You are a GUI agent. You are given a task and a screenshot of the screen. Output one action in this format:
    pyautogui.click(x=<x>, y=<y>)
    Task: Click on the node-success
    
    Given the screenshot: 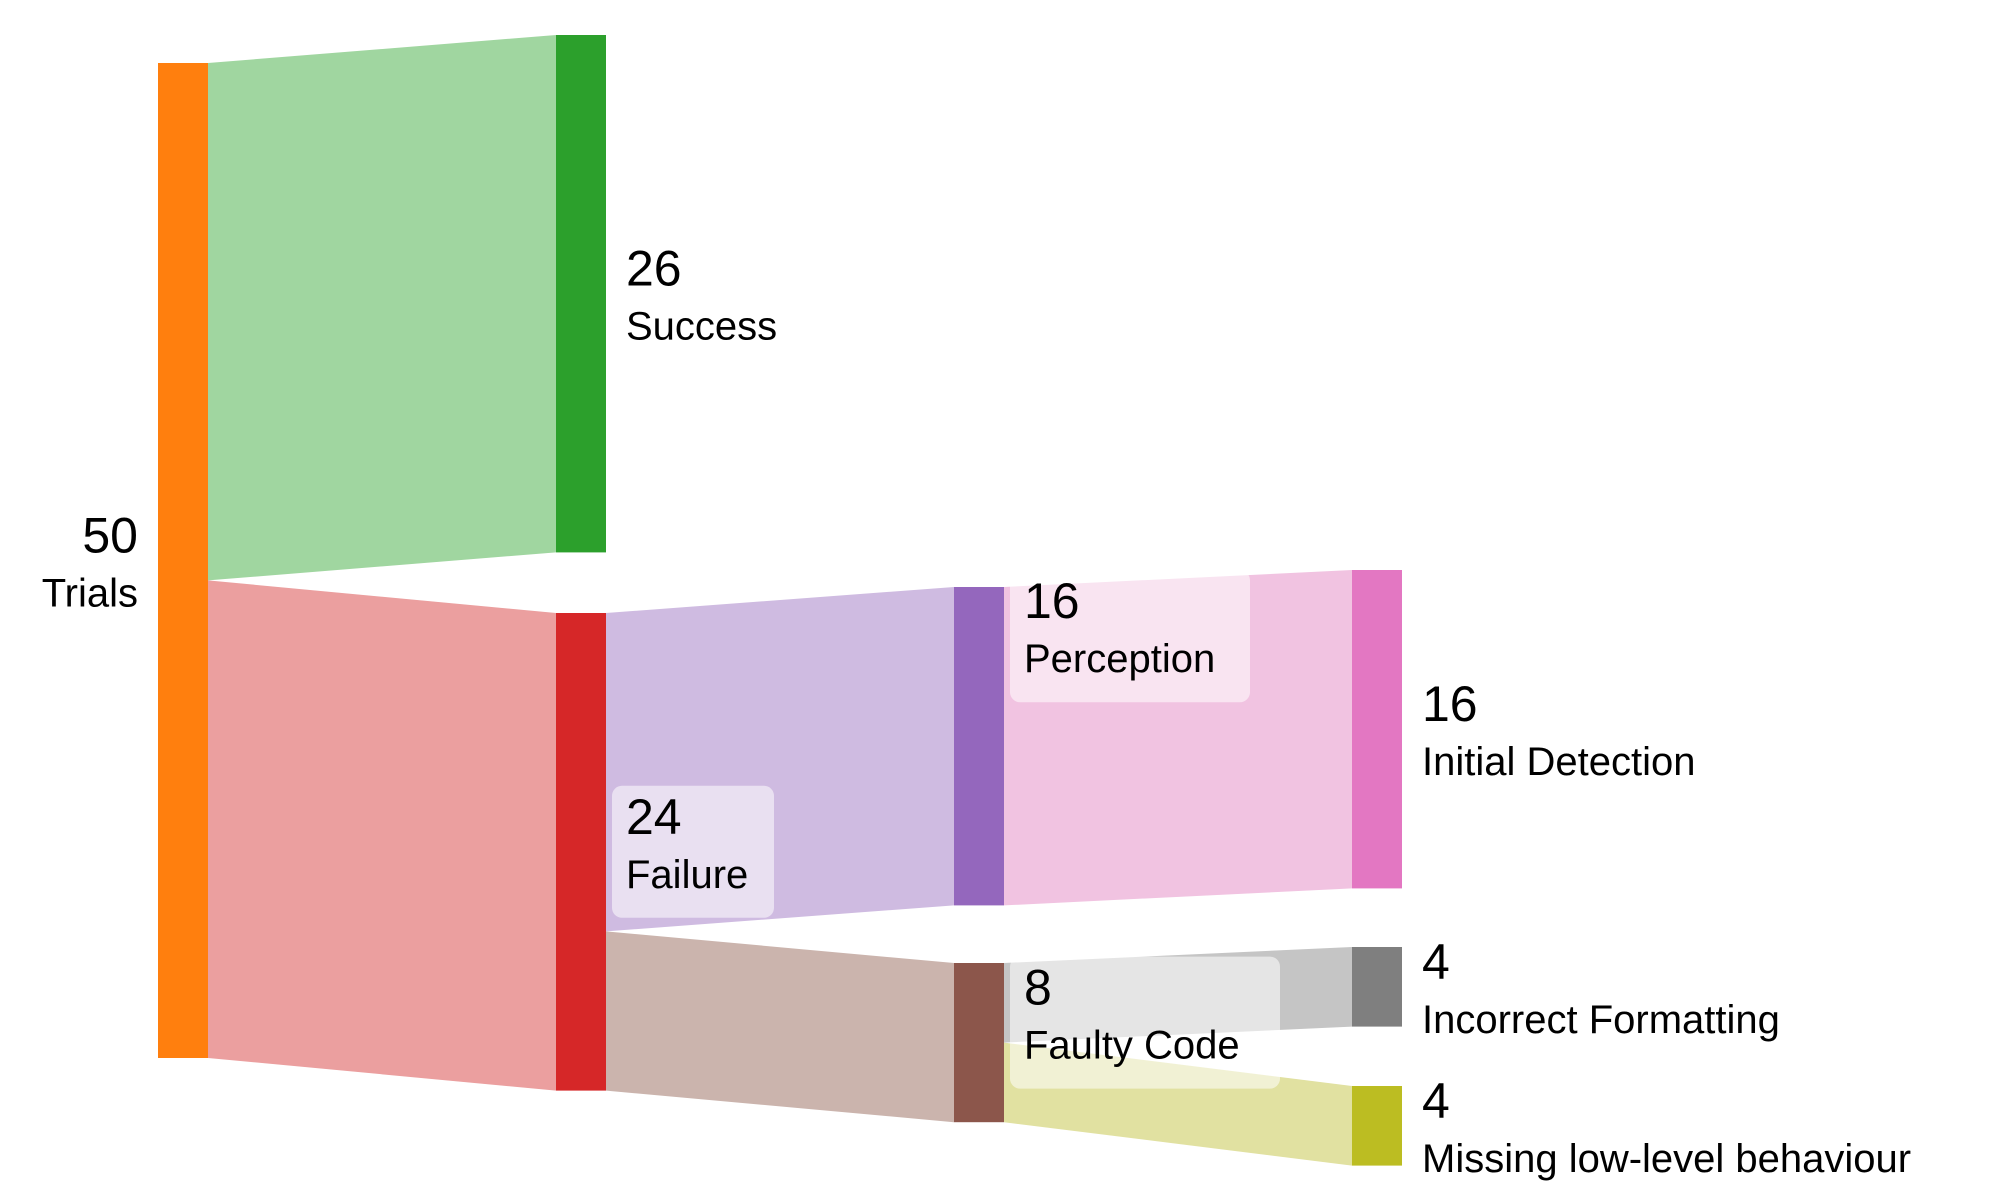 What is the action you would take?
    pyautogui.click(x=581, y=294)
    